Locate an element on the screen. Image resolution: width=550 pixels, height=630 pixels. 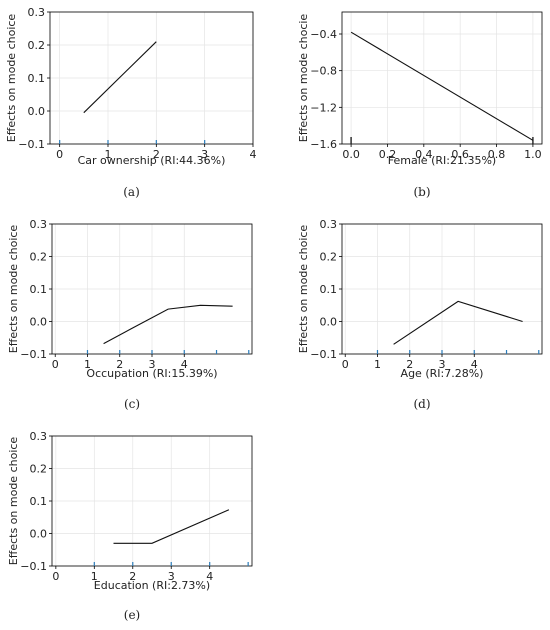
x-axis-label: Education (RI:2.73%) is located at coordinates (152, 585).